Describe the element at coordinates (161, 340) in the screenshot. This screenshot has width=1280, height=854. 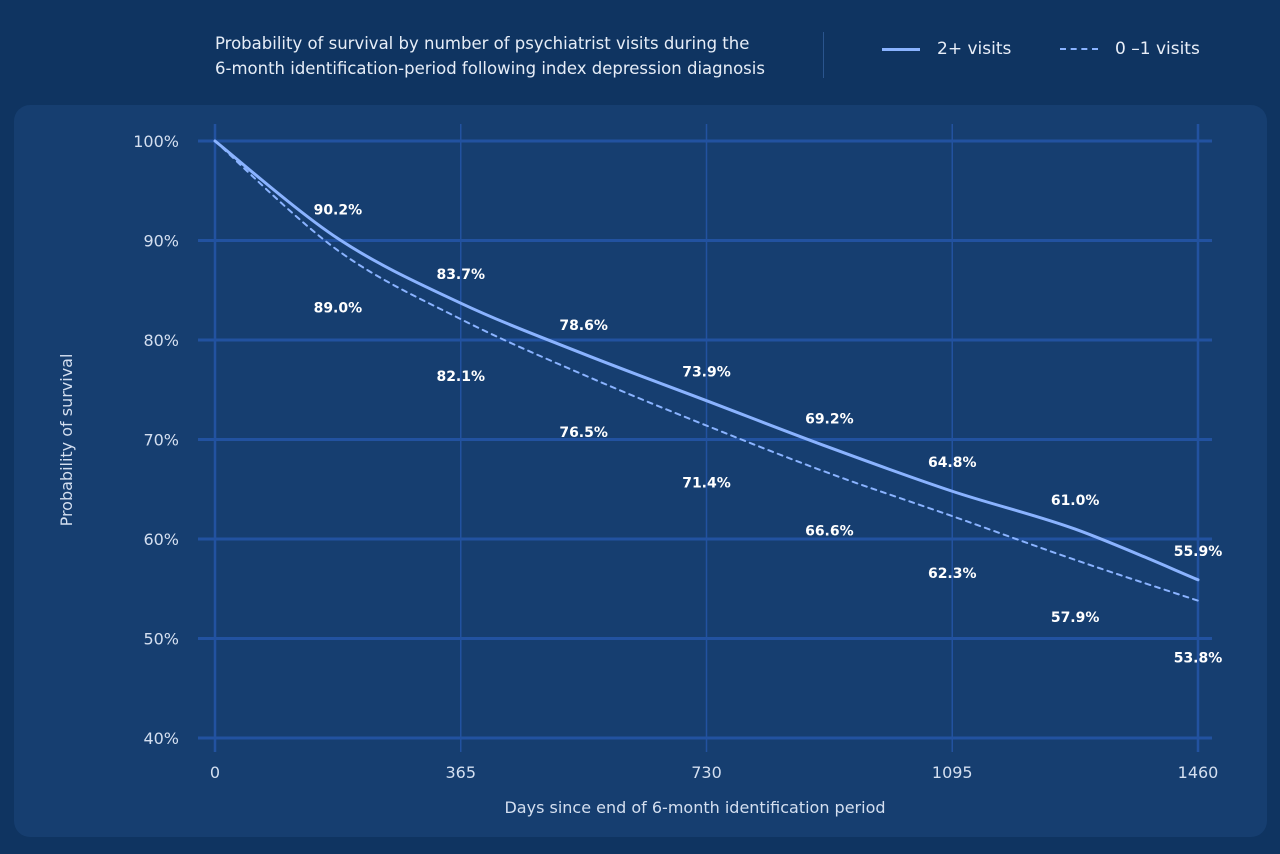
I see `y-tick-label: 80%` at that location.